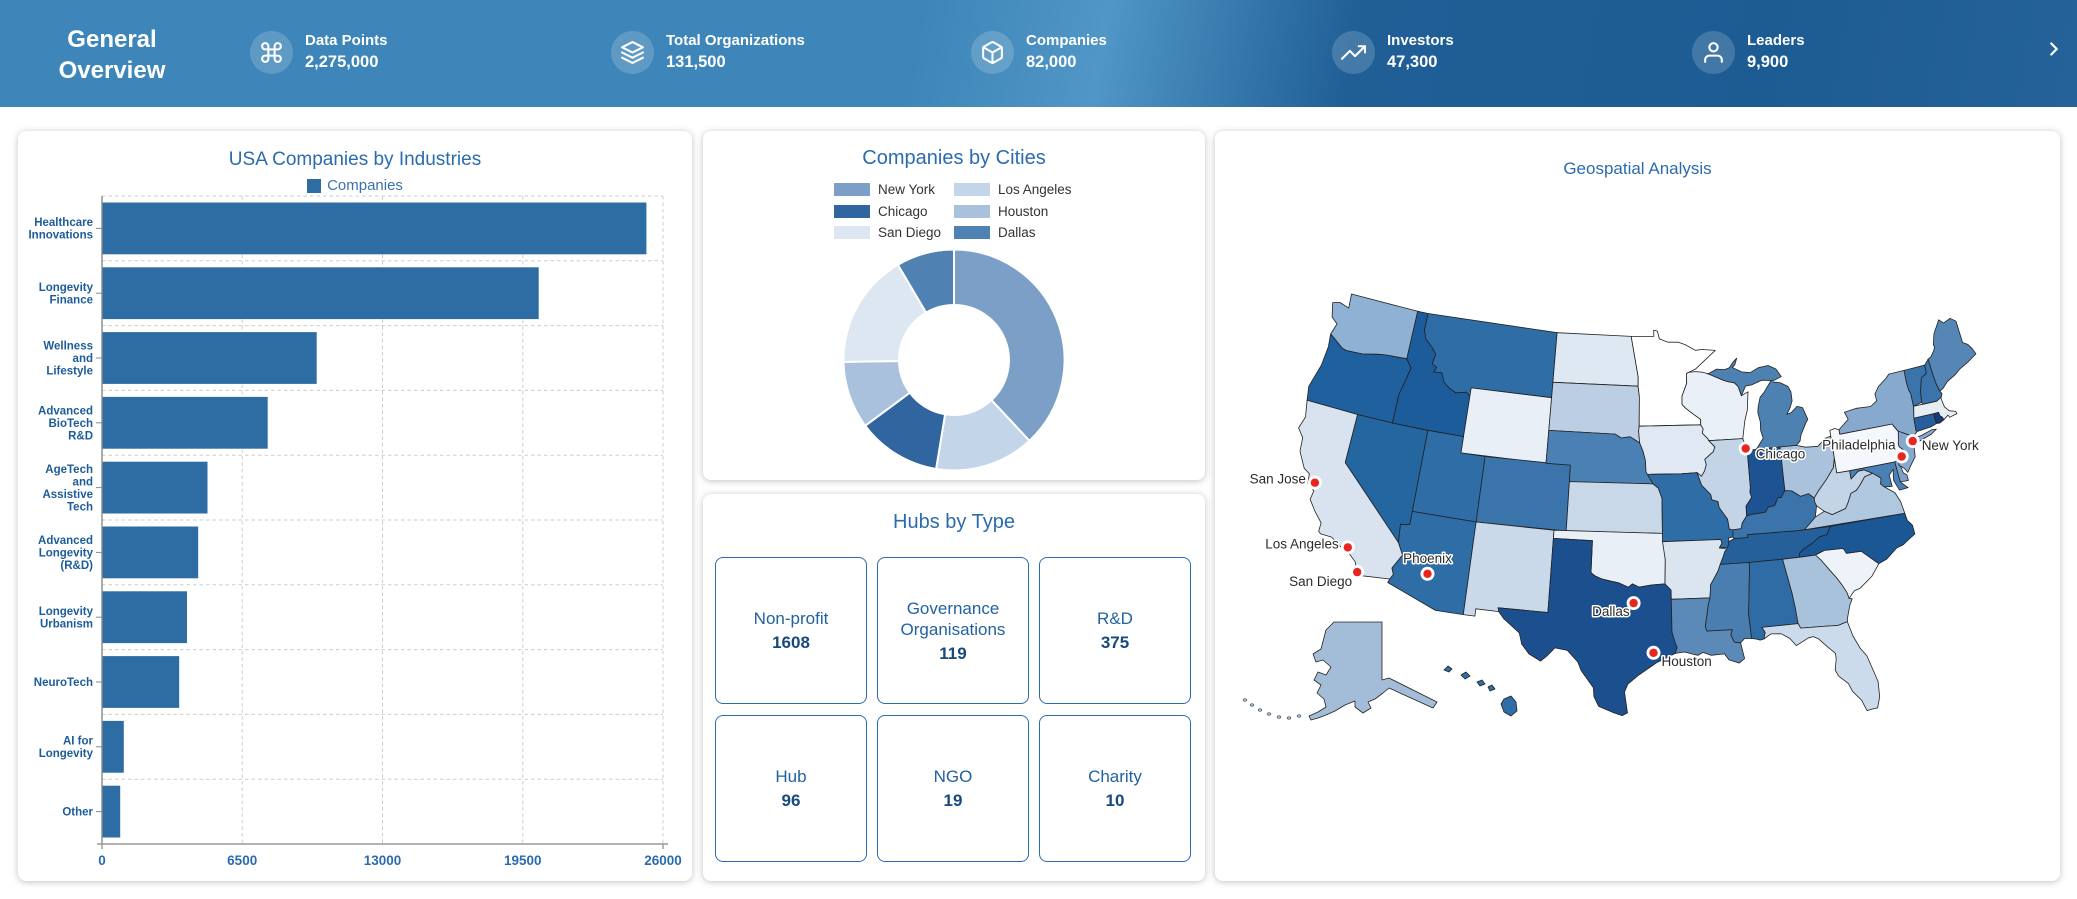 Image resolution: width=2077 pixels, height=899 pixels. What do you see at coordinates (63, 223) in the screenshot?
I see `svg-text: Healthcare` at bounding box center [63, 223].